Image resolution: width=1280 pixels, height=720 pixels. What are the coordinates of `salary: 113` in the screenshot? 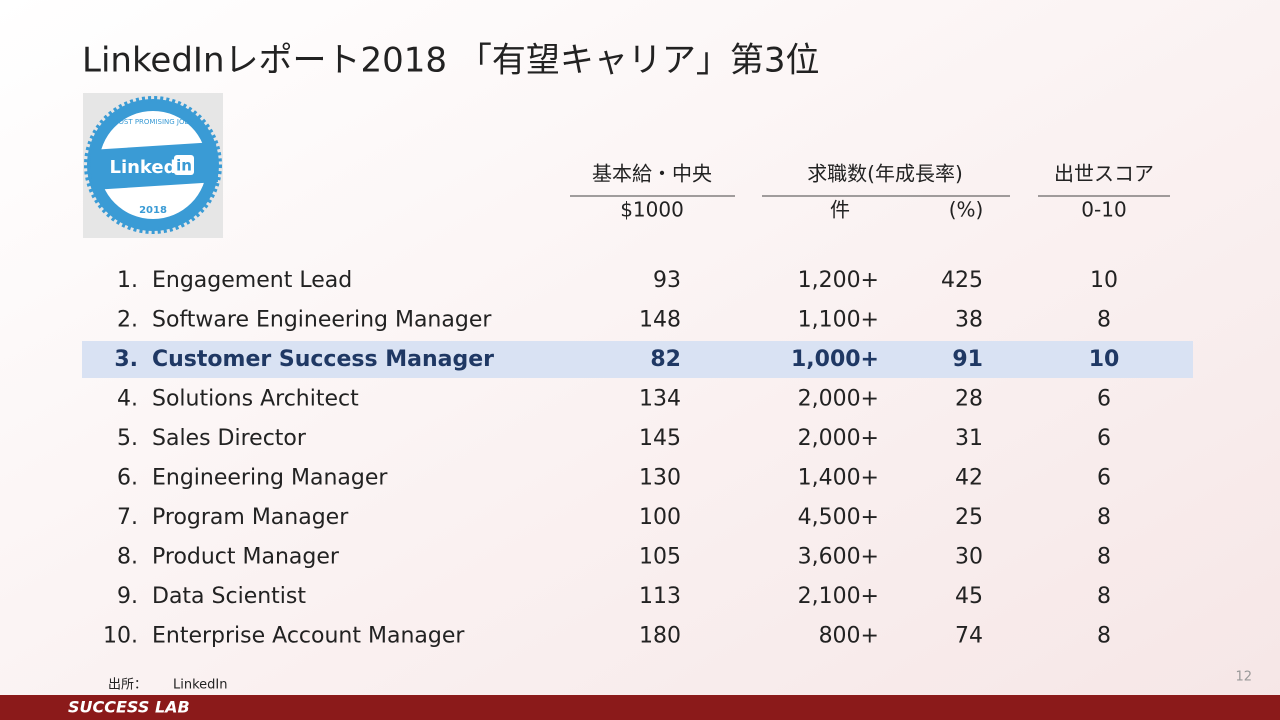 It's located at (660, 596).